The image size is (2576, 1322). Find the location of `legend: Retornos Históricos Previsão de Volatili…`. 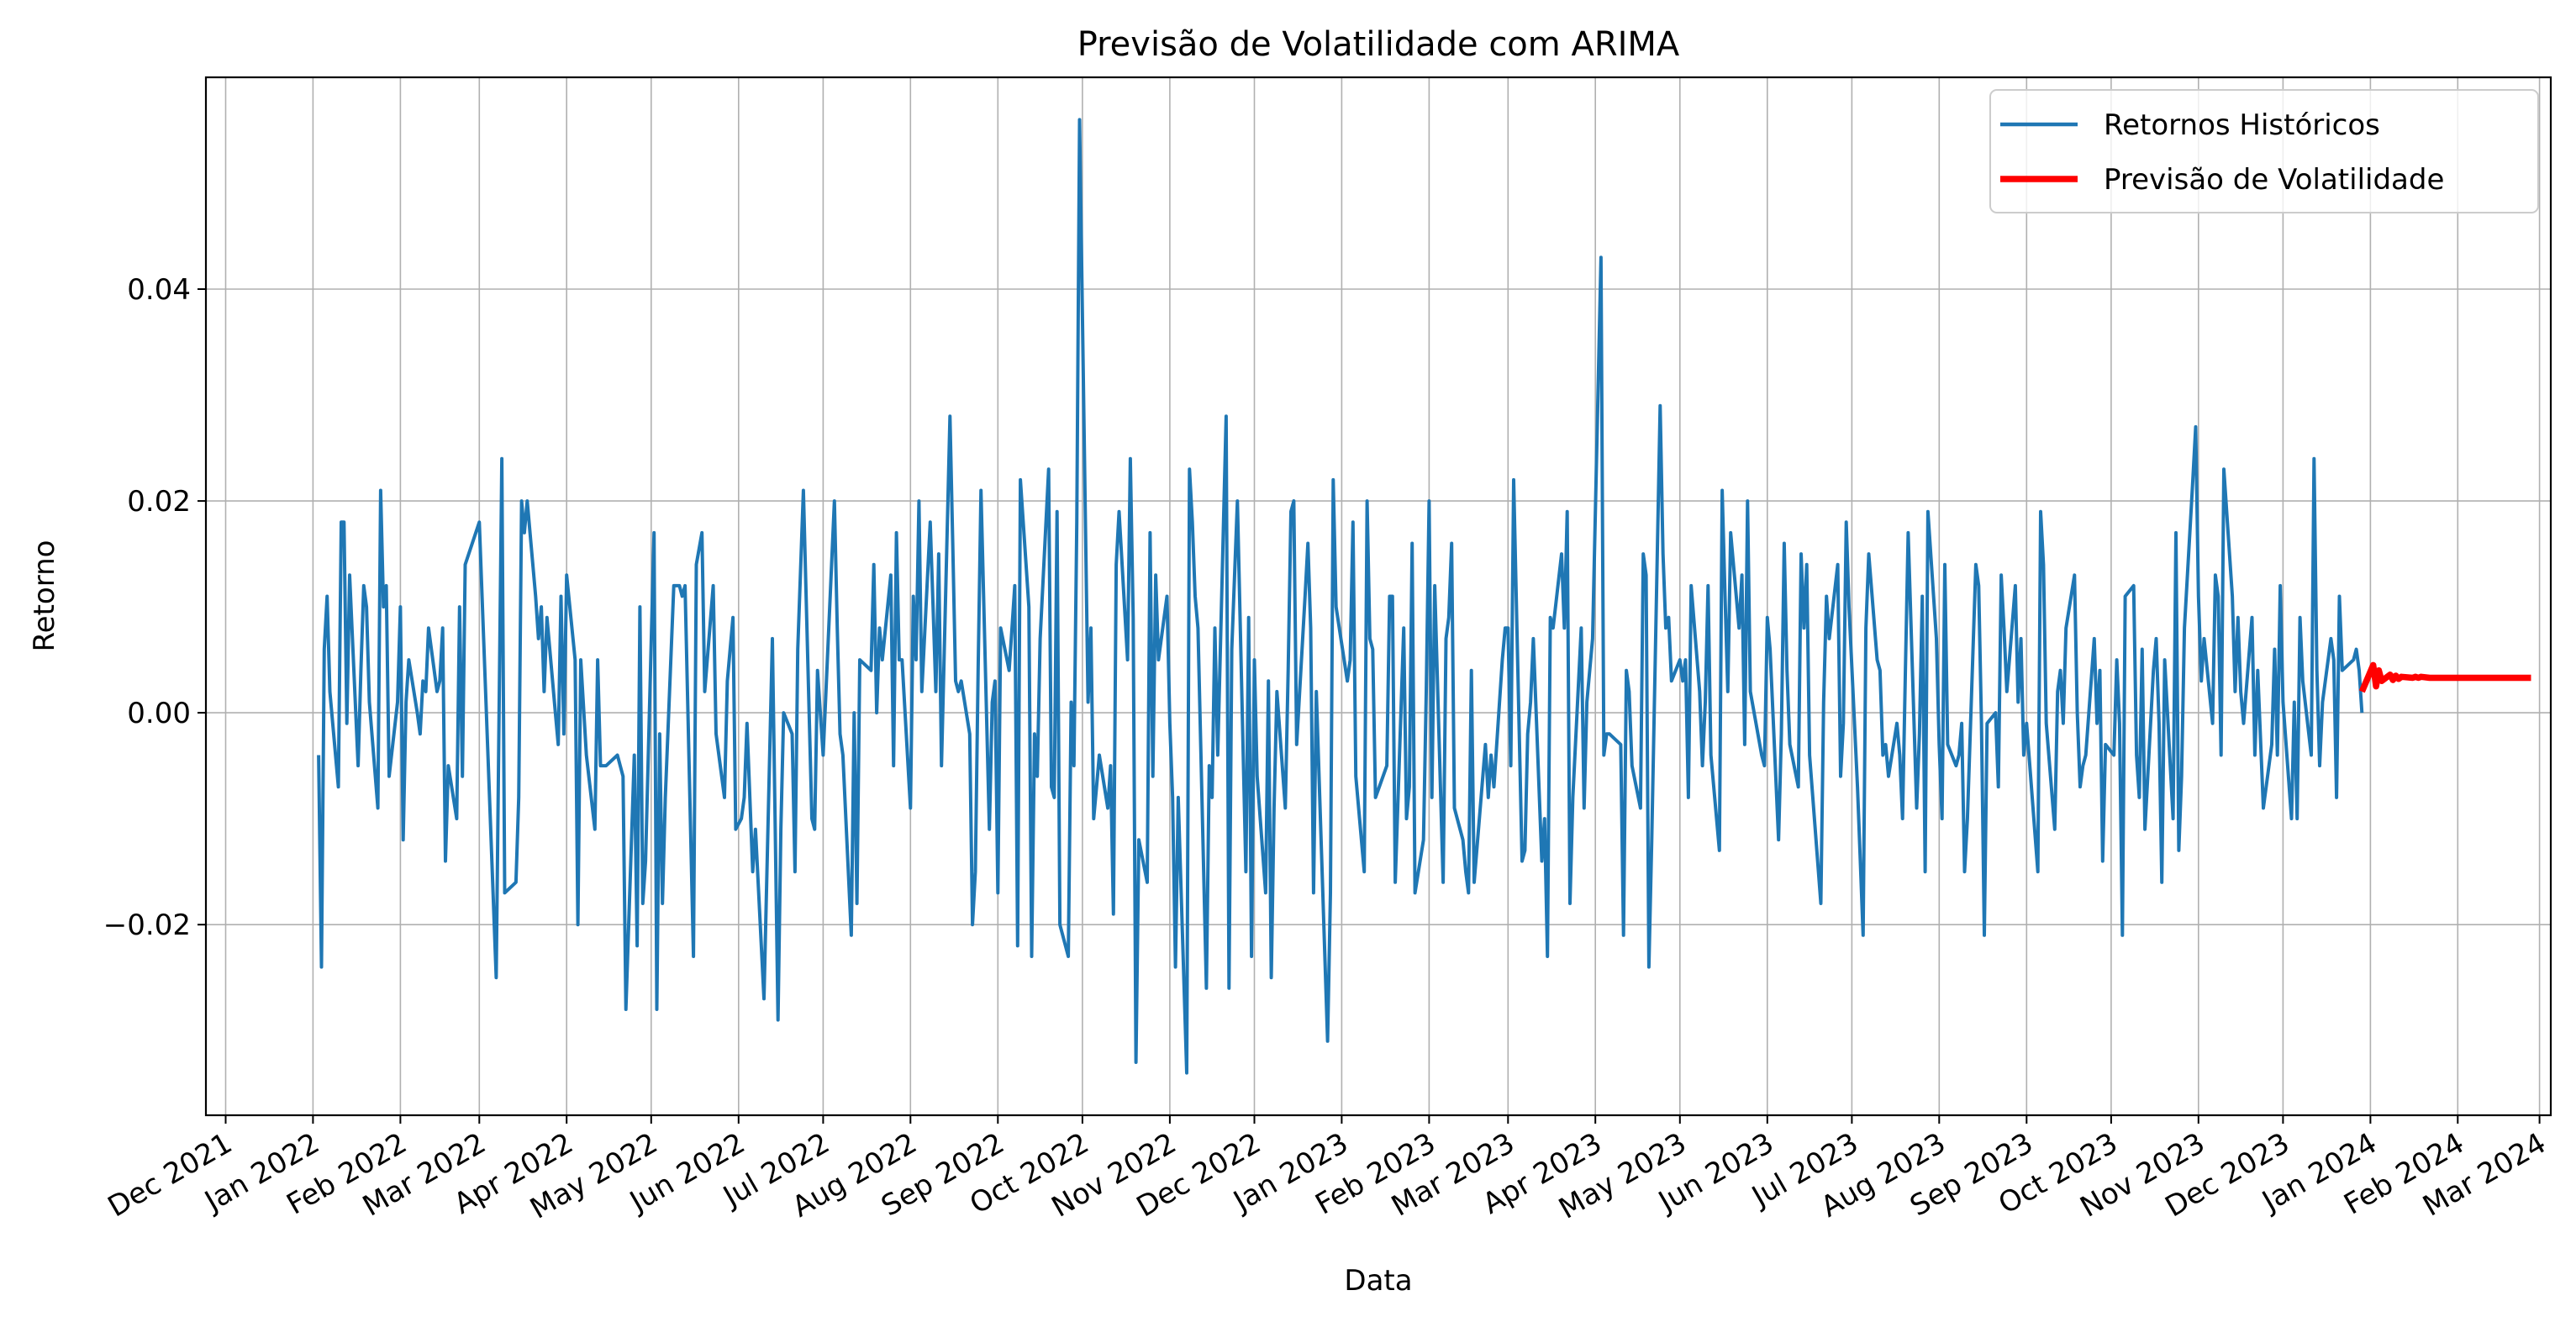

legend: Retornos Históricos Previsão de Volatili… is located at coordinates (2264, 151).